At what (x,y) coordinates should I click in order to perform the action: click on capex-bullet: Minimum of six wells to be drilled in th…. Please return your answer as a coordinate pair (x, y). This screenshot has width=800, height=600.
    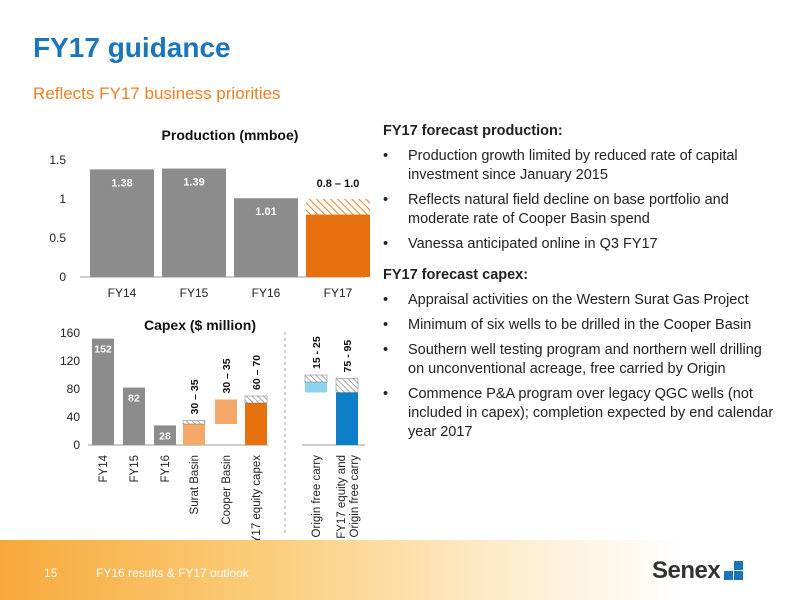
    Looking at the image, I should click on (580, 325).